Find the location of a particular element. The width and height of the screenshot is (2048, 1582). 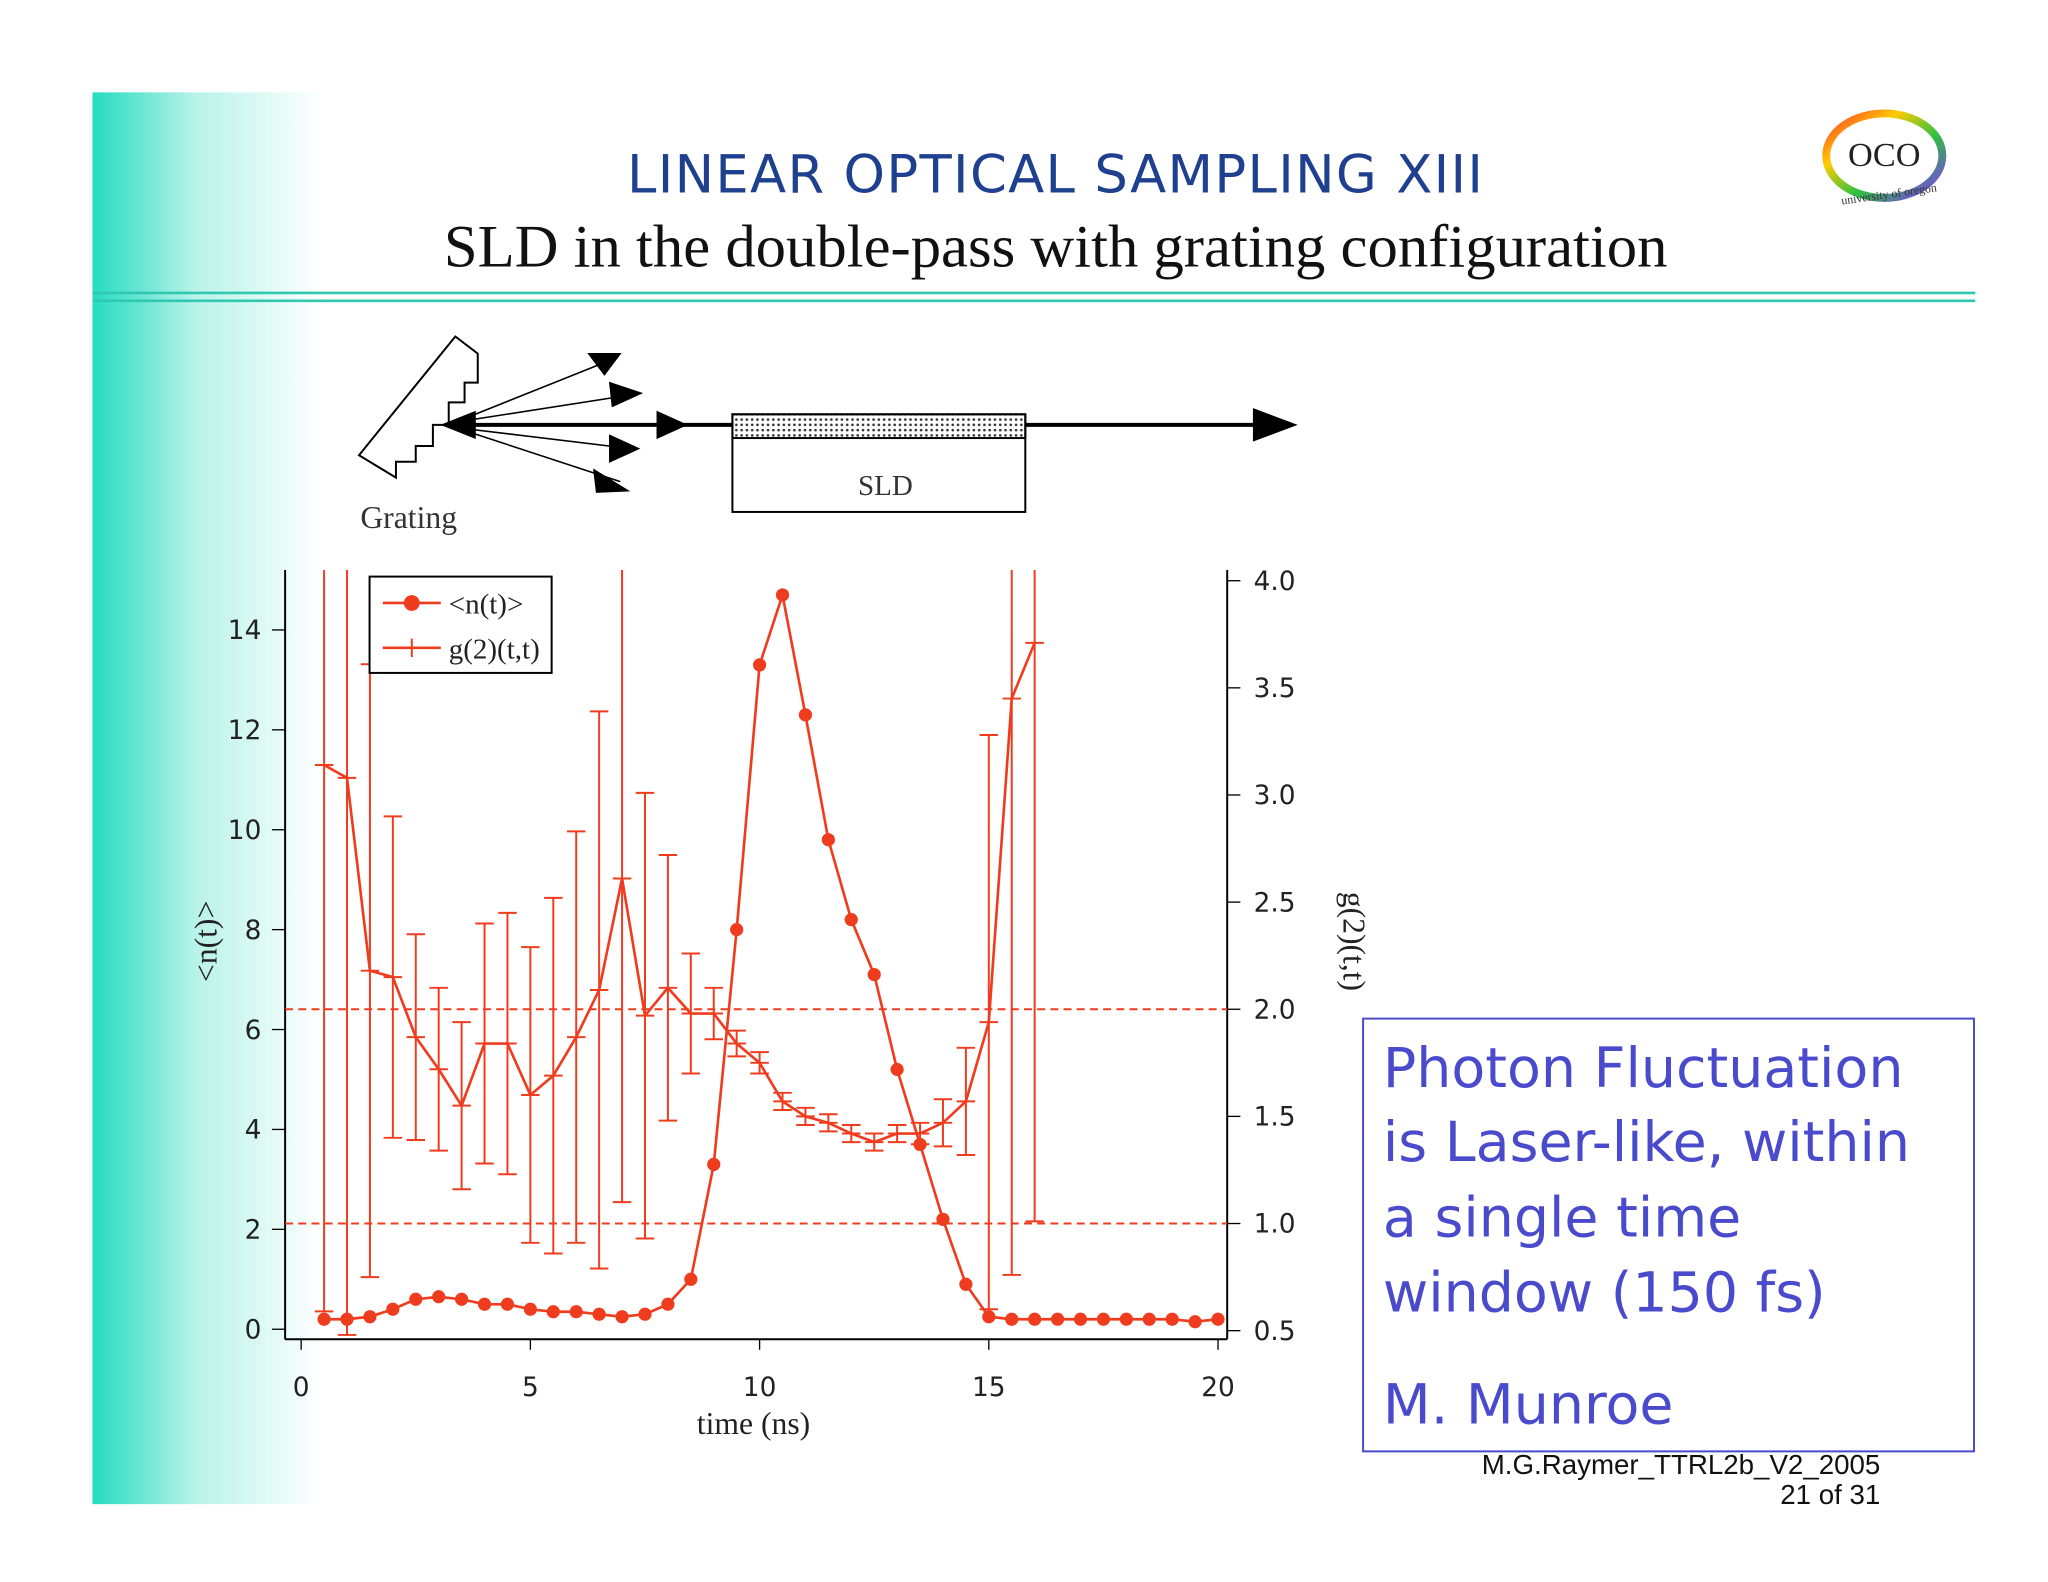

x-tick-label: 0 is located at coordinates (301, 1388).